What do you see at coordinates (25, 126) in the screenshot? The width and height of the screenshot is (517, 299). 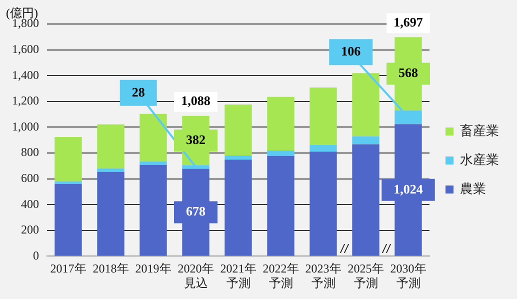 I see `y-tick-label: 1,000` at bounding box center [25, 126].